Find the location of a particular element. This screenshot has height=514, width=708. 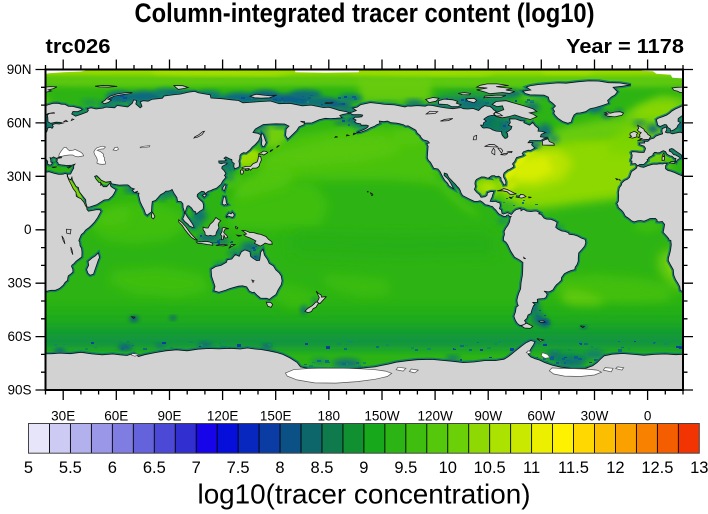

svg-text: 90N is located at coordinates (19, 69).